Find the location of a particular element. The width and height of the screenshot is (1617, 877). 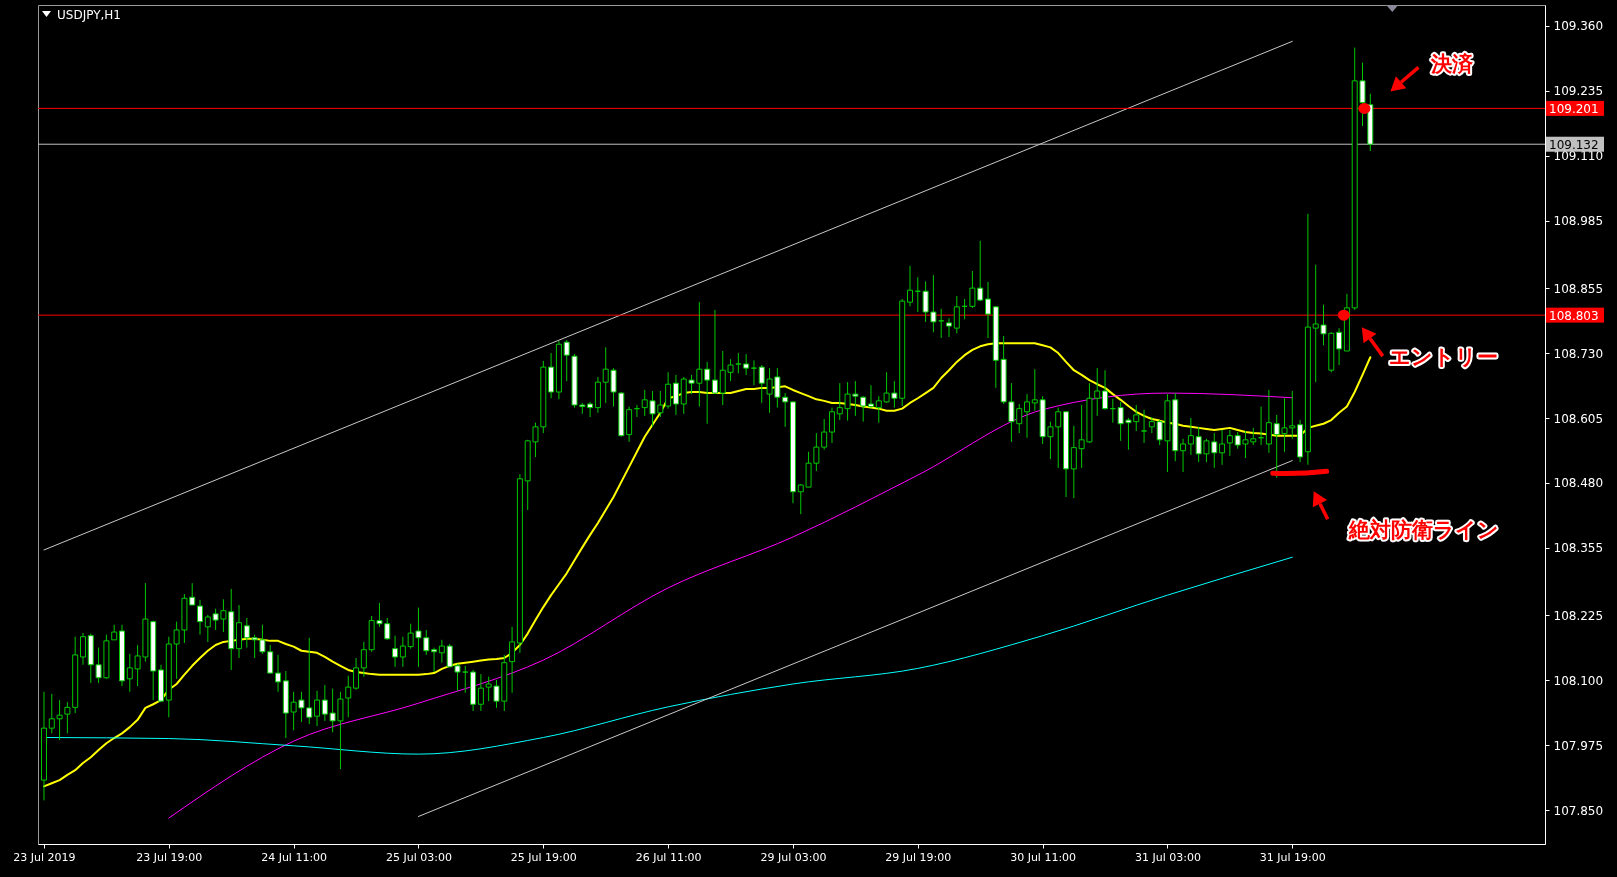

x-tick-label: 29 Jul 19:00 is located at coordinates (918, 857).